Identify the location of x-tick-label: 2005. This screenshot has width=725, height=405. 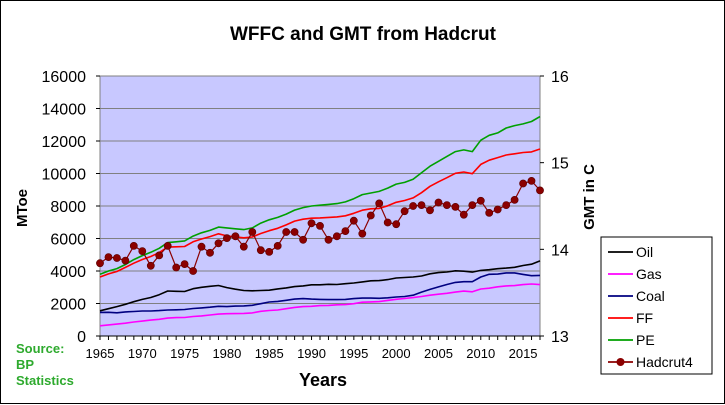
(438, 353).